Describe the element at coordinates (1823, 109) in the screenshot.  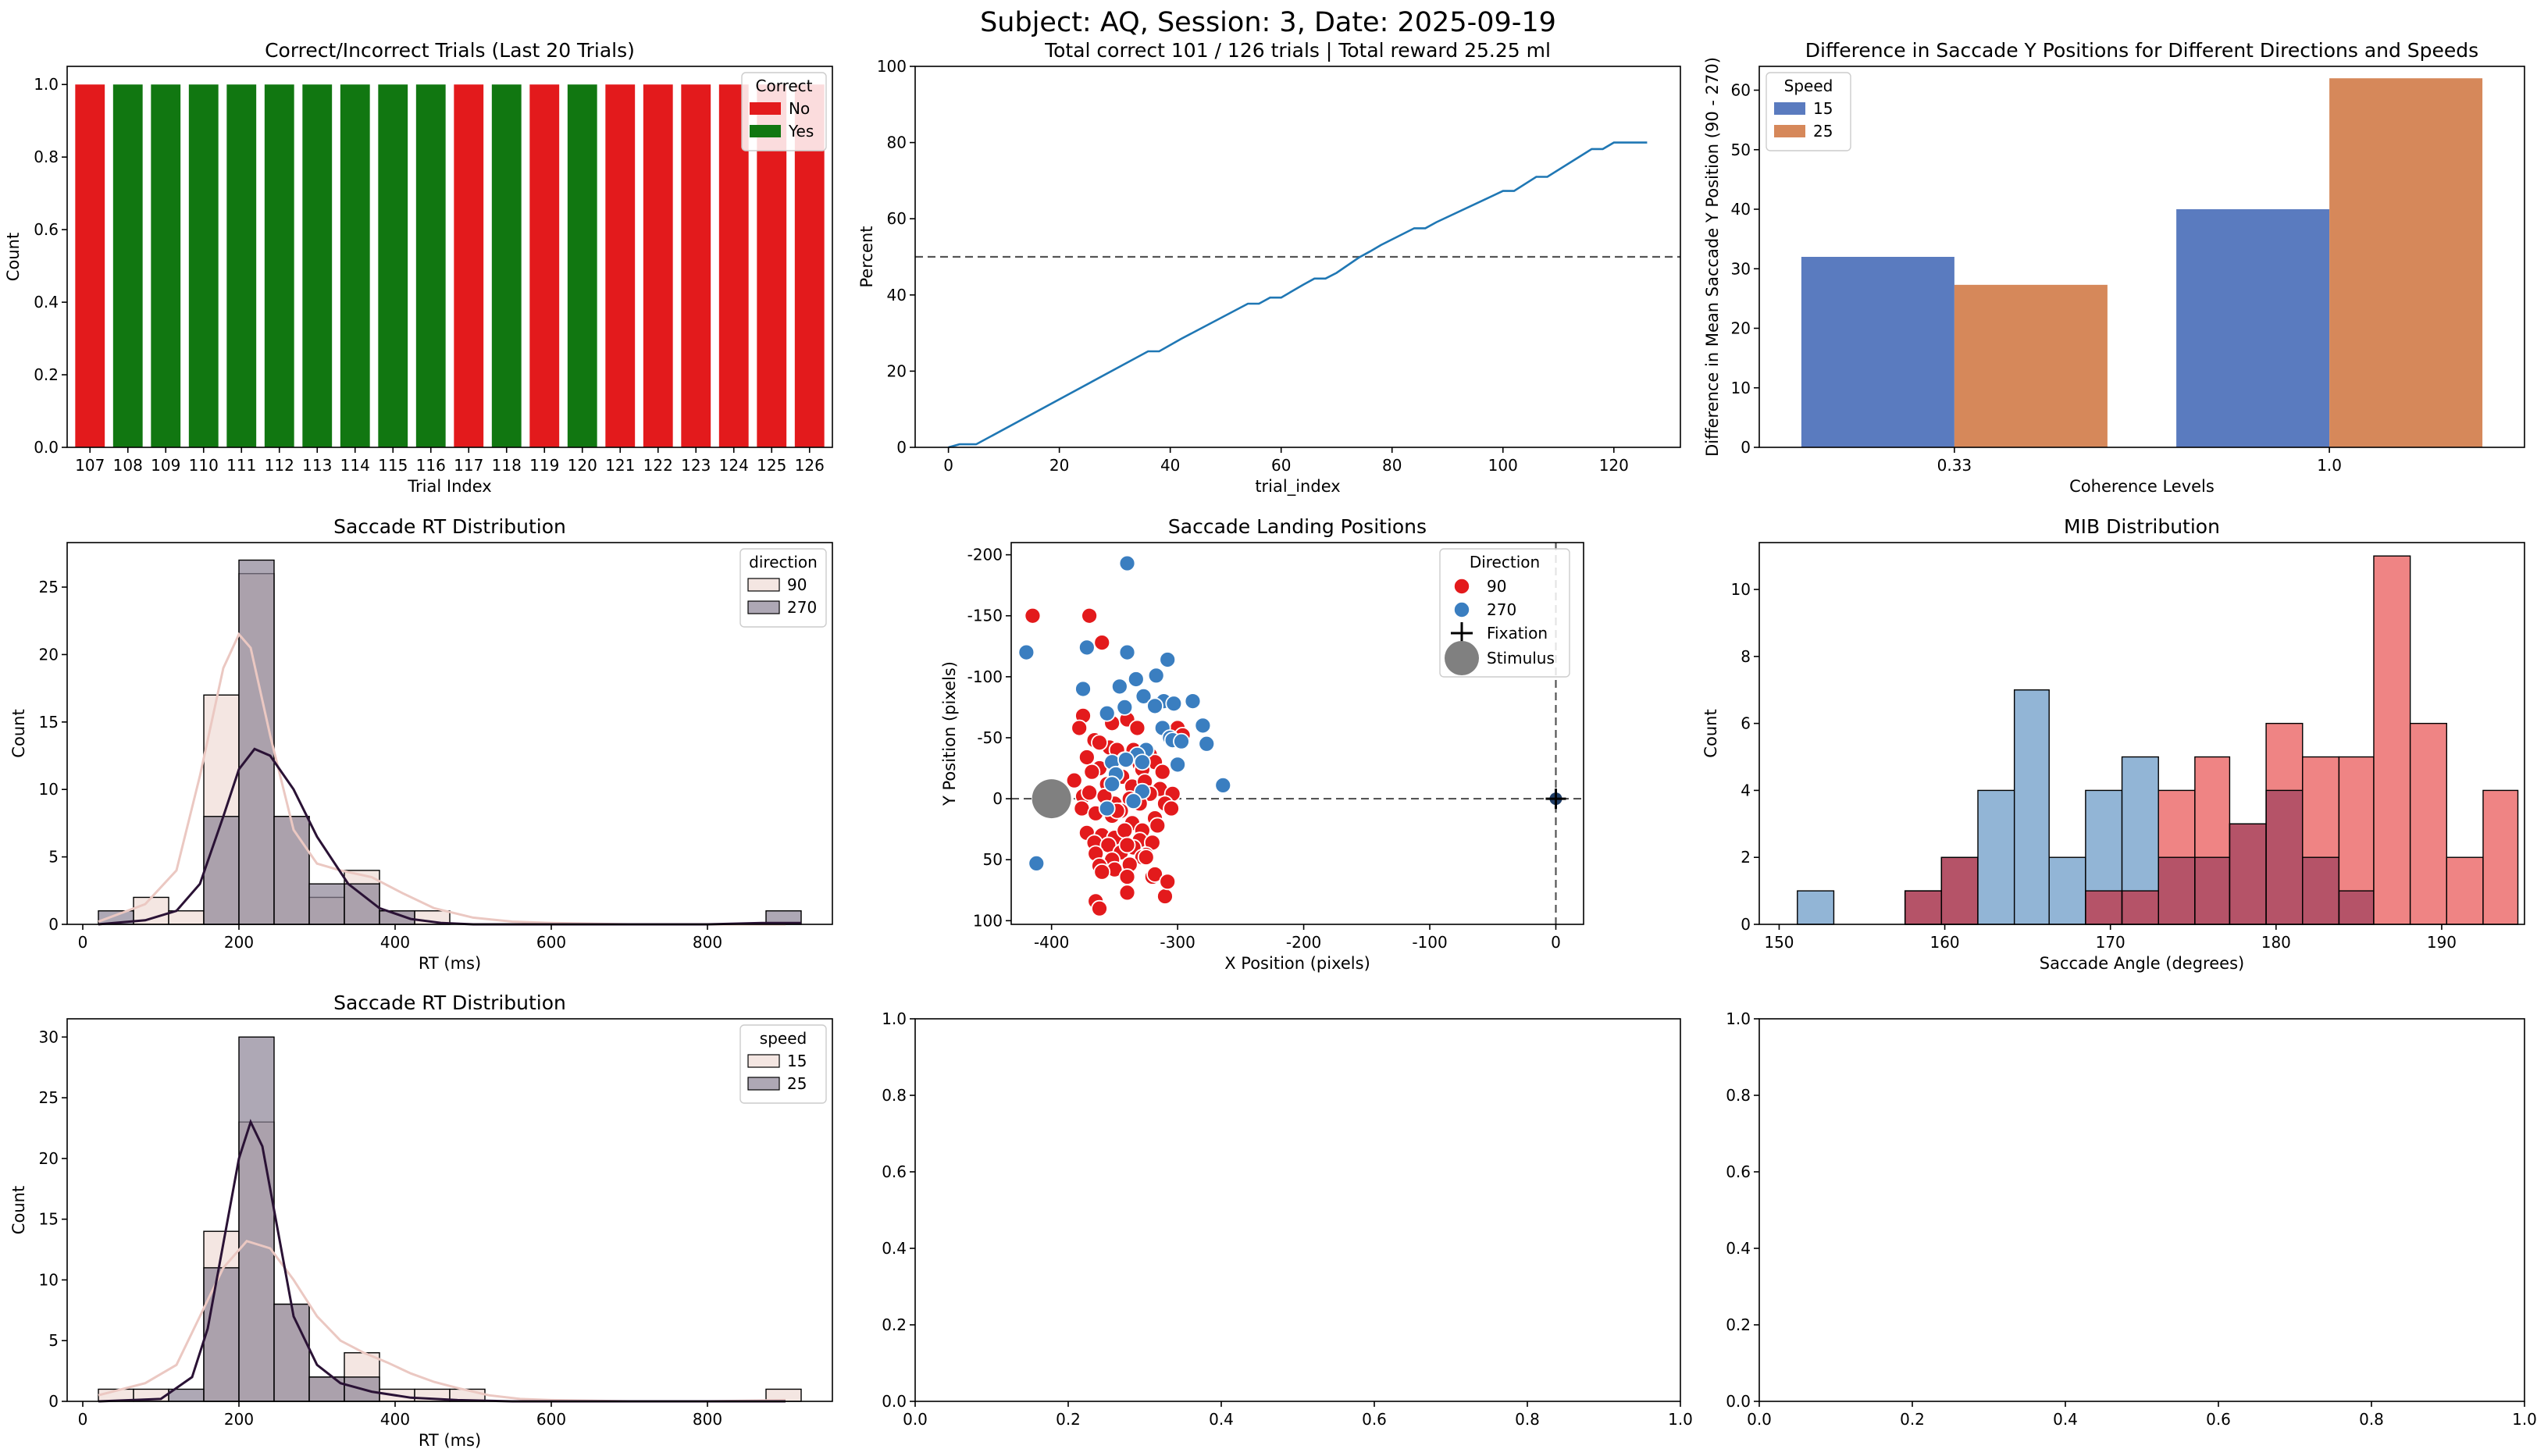
I see `legend-label: 15` at that location.